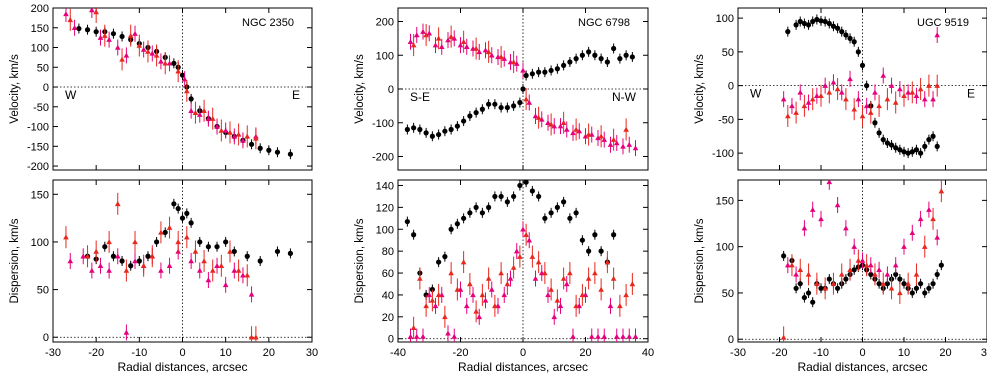  What do you see at coordinates (723, 154) in the screenshot?
I see `y-tick-label: -100` at bounding box center [723, 154].